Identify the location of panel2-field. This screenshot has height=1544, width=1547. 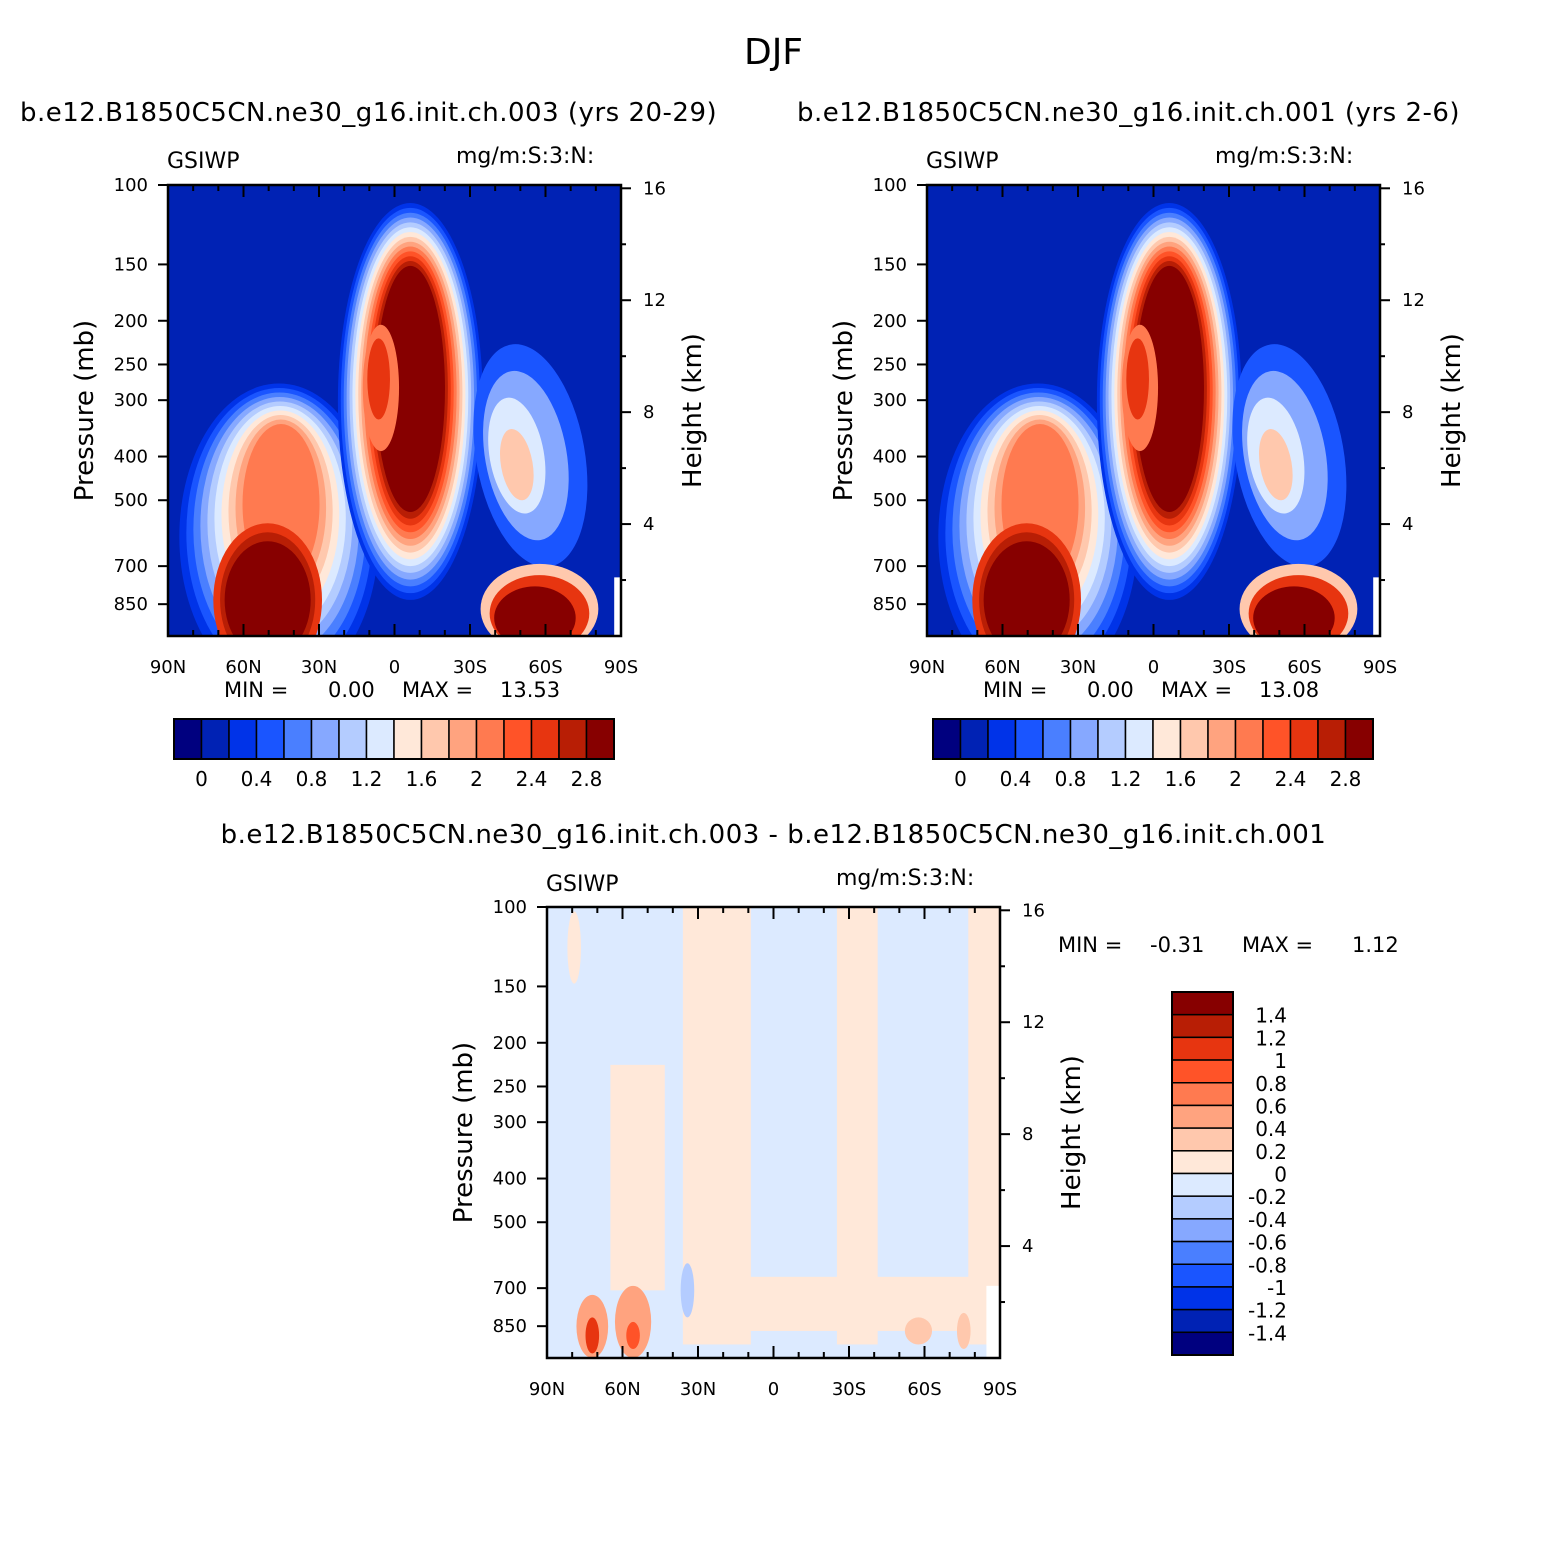
(1153, 410).